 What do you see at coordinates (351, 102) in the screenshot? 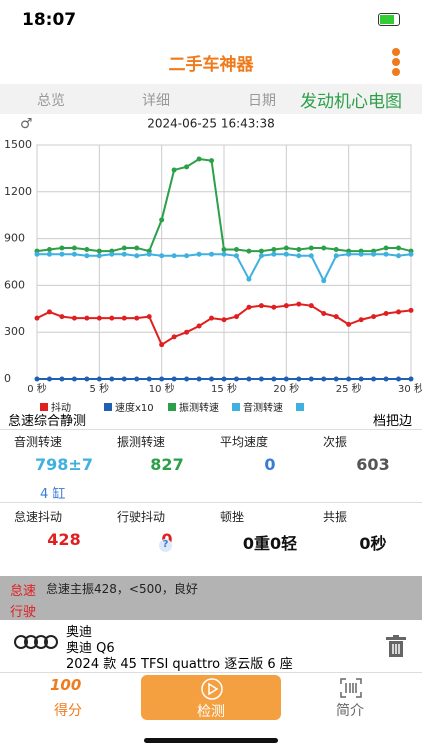
I see `tab-active: 发动机心电图` at bounding box center [351, 102].